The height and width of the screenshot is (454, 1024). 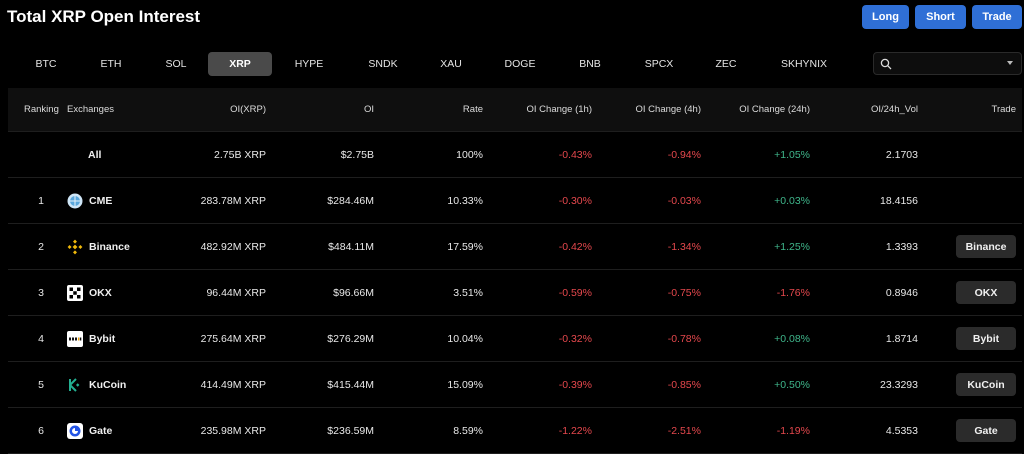 What do you see at coordinates (451, 64) in the screenshot?
I see `tab-xau: XAU` at bounding box center [451, 64].